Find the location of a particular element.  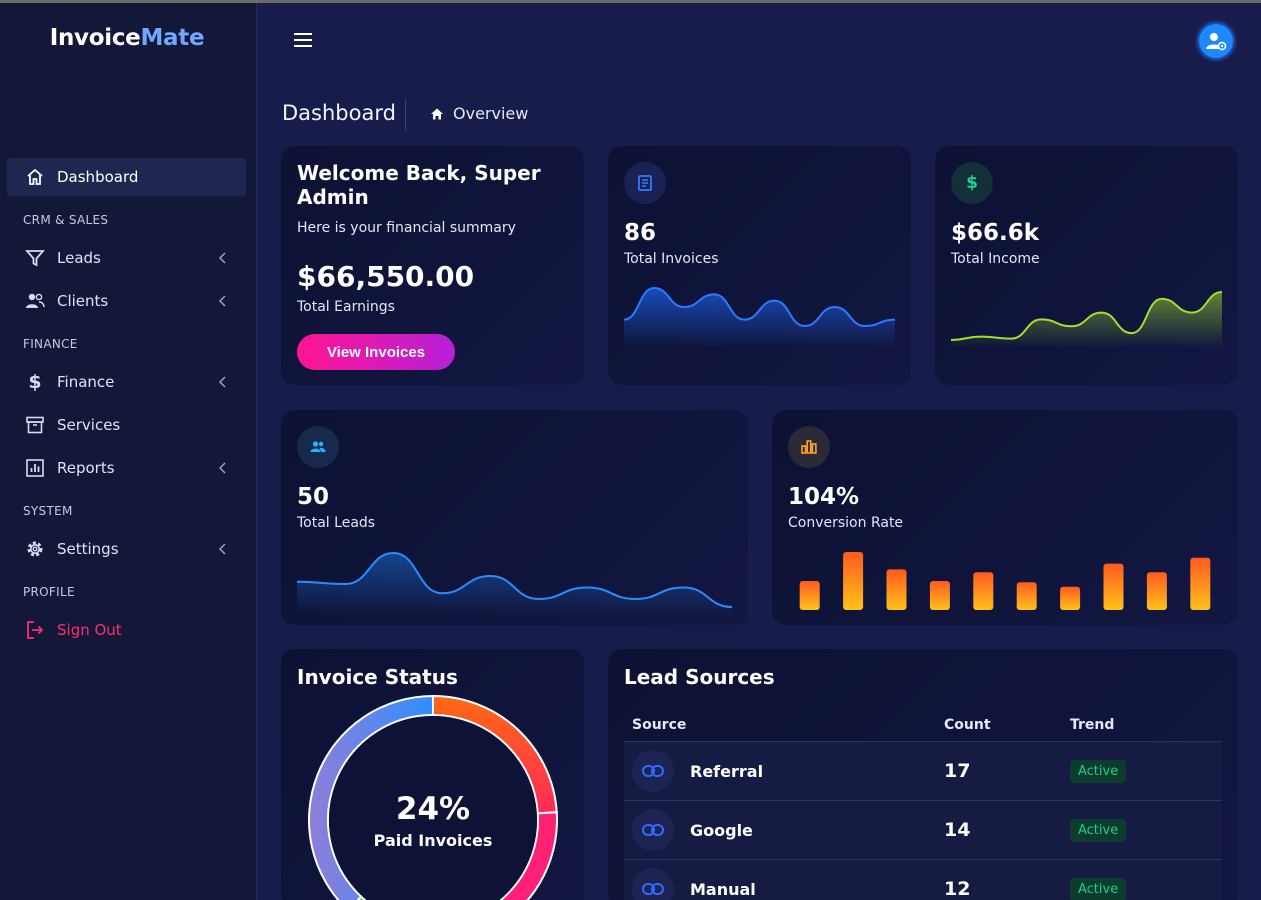

source-count: 12 is located at coordinates (957, 889).